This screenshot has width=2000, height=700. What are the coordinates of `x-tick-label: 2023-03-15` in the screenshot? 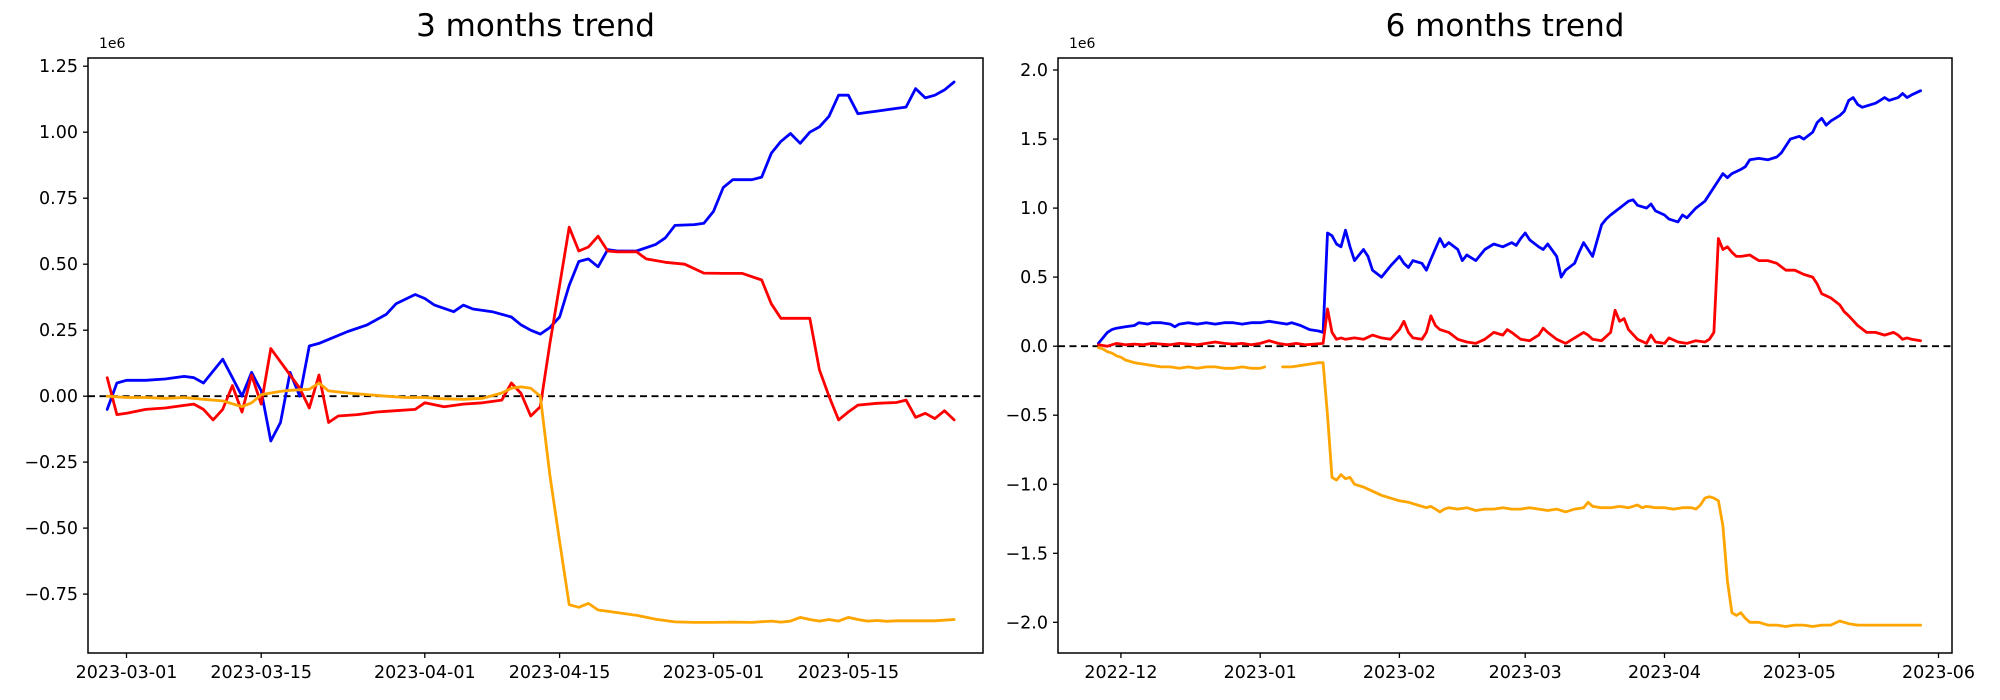 It's located at (261, 673).